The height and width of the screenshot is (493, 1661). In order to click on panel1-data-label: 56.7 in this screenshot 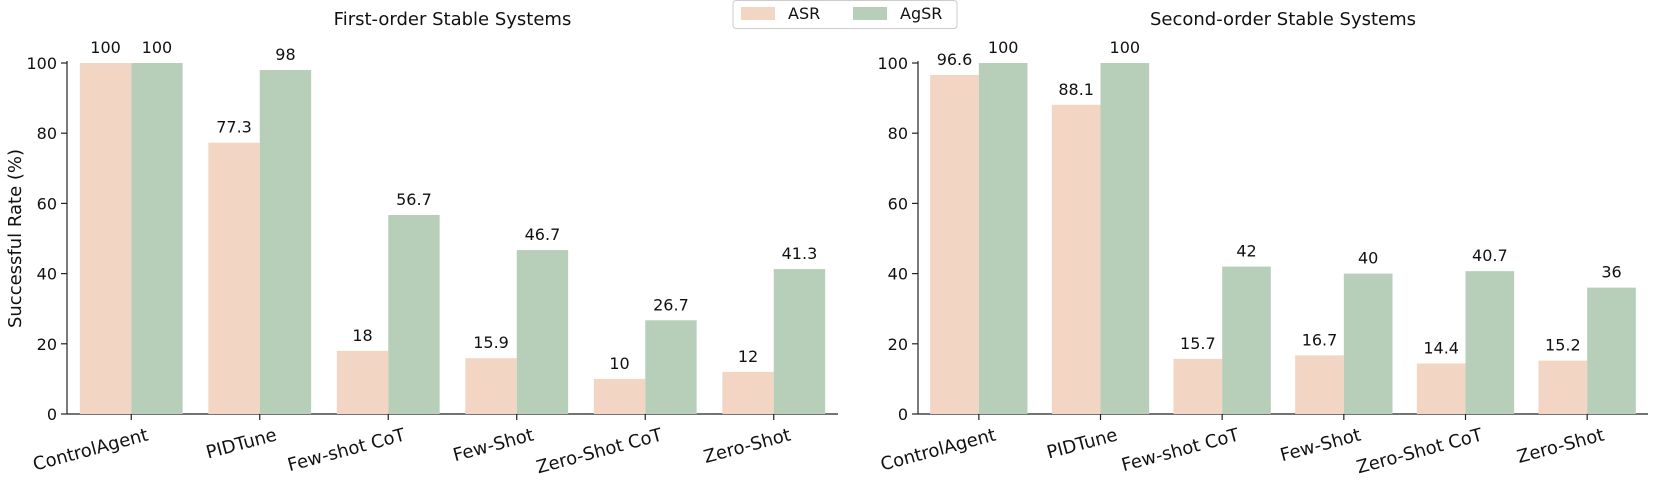, I will do `click(414, 199)`.